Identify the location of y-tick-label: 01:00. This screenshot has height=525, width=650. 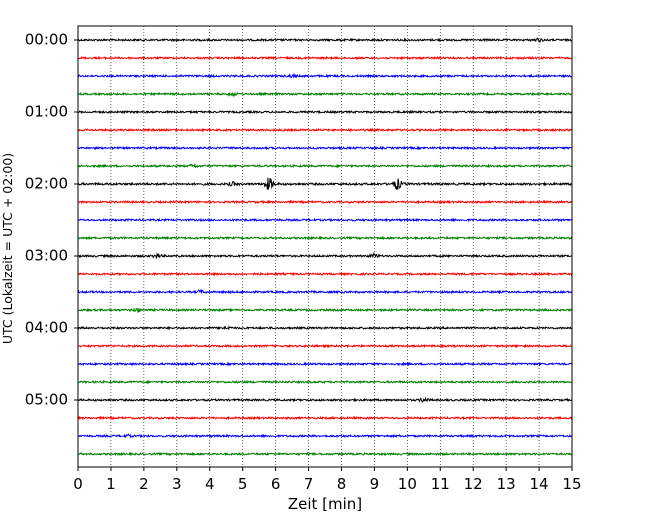
(46, 112).